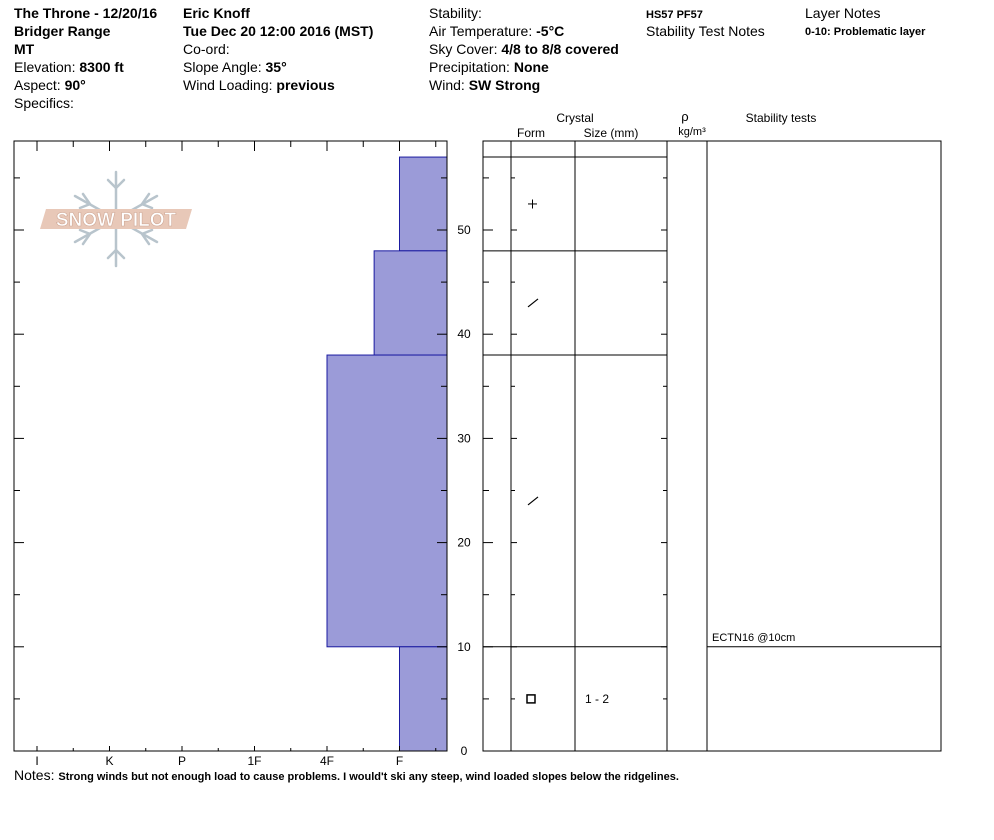  Describe the element at coordinates (447, 85) in the screenshot. I see `wind-label: Wind:` at that location.